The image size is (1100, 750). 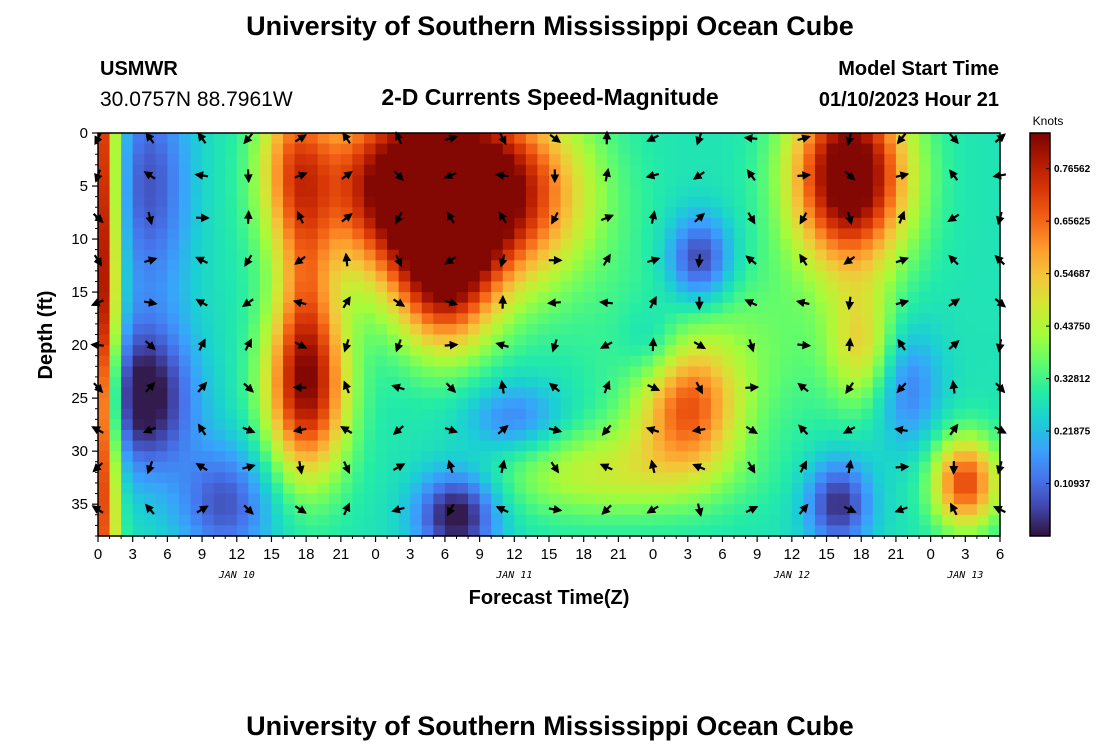 What do you see at coordinates (757, 554) in the screenshot?
I see `x-tick-label: 9` at bounding box center [757, 554].